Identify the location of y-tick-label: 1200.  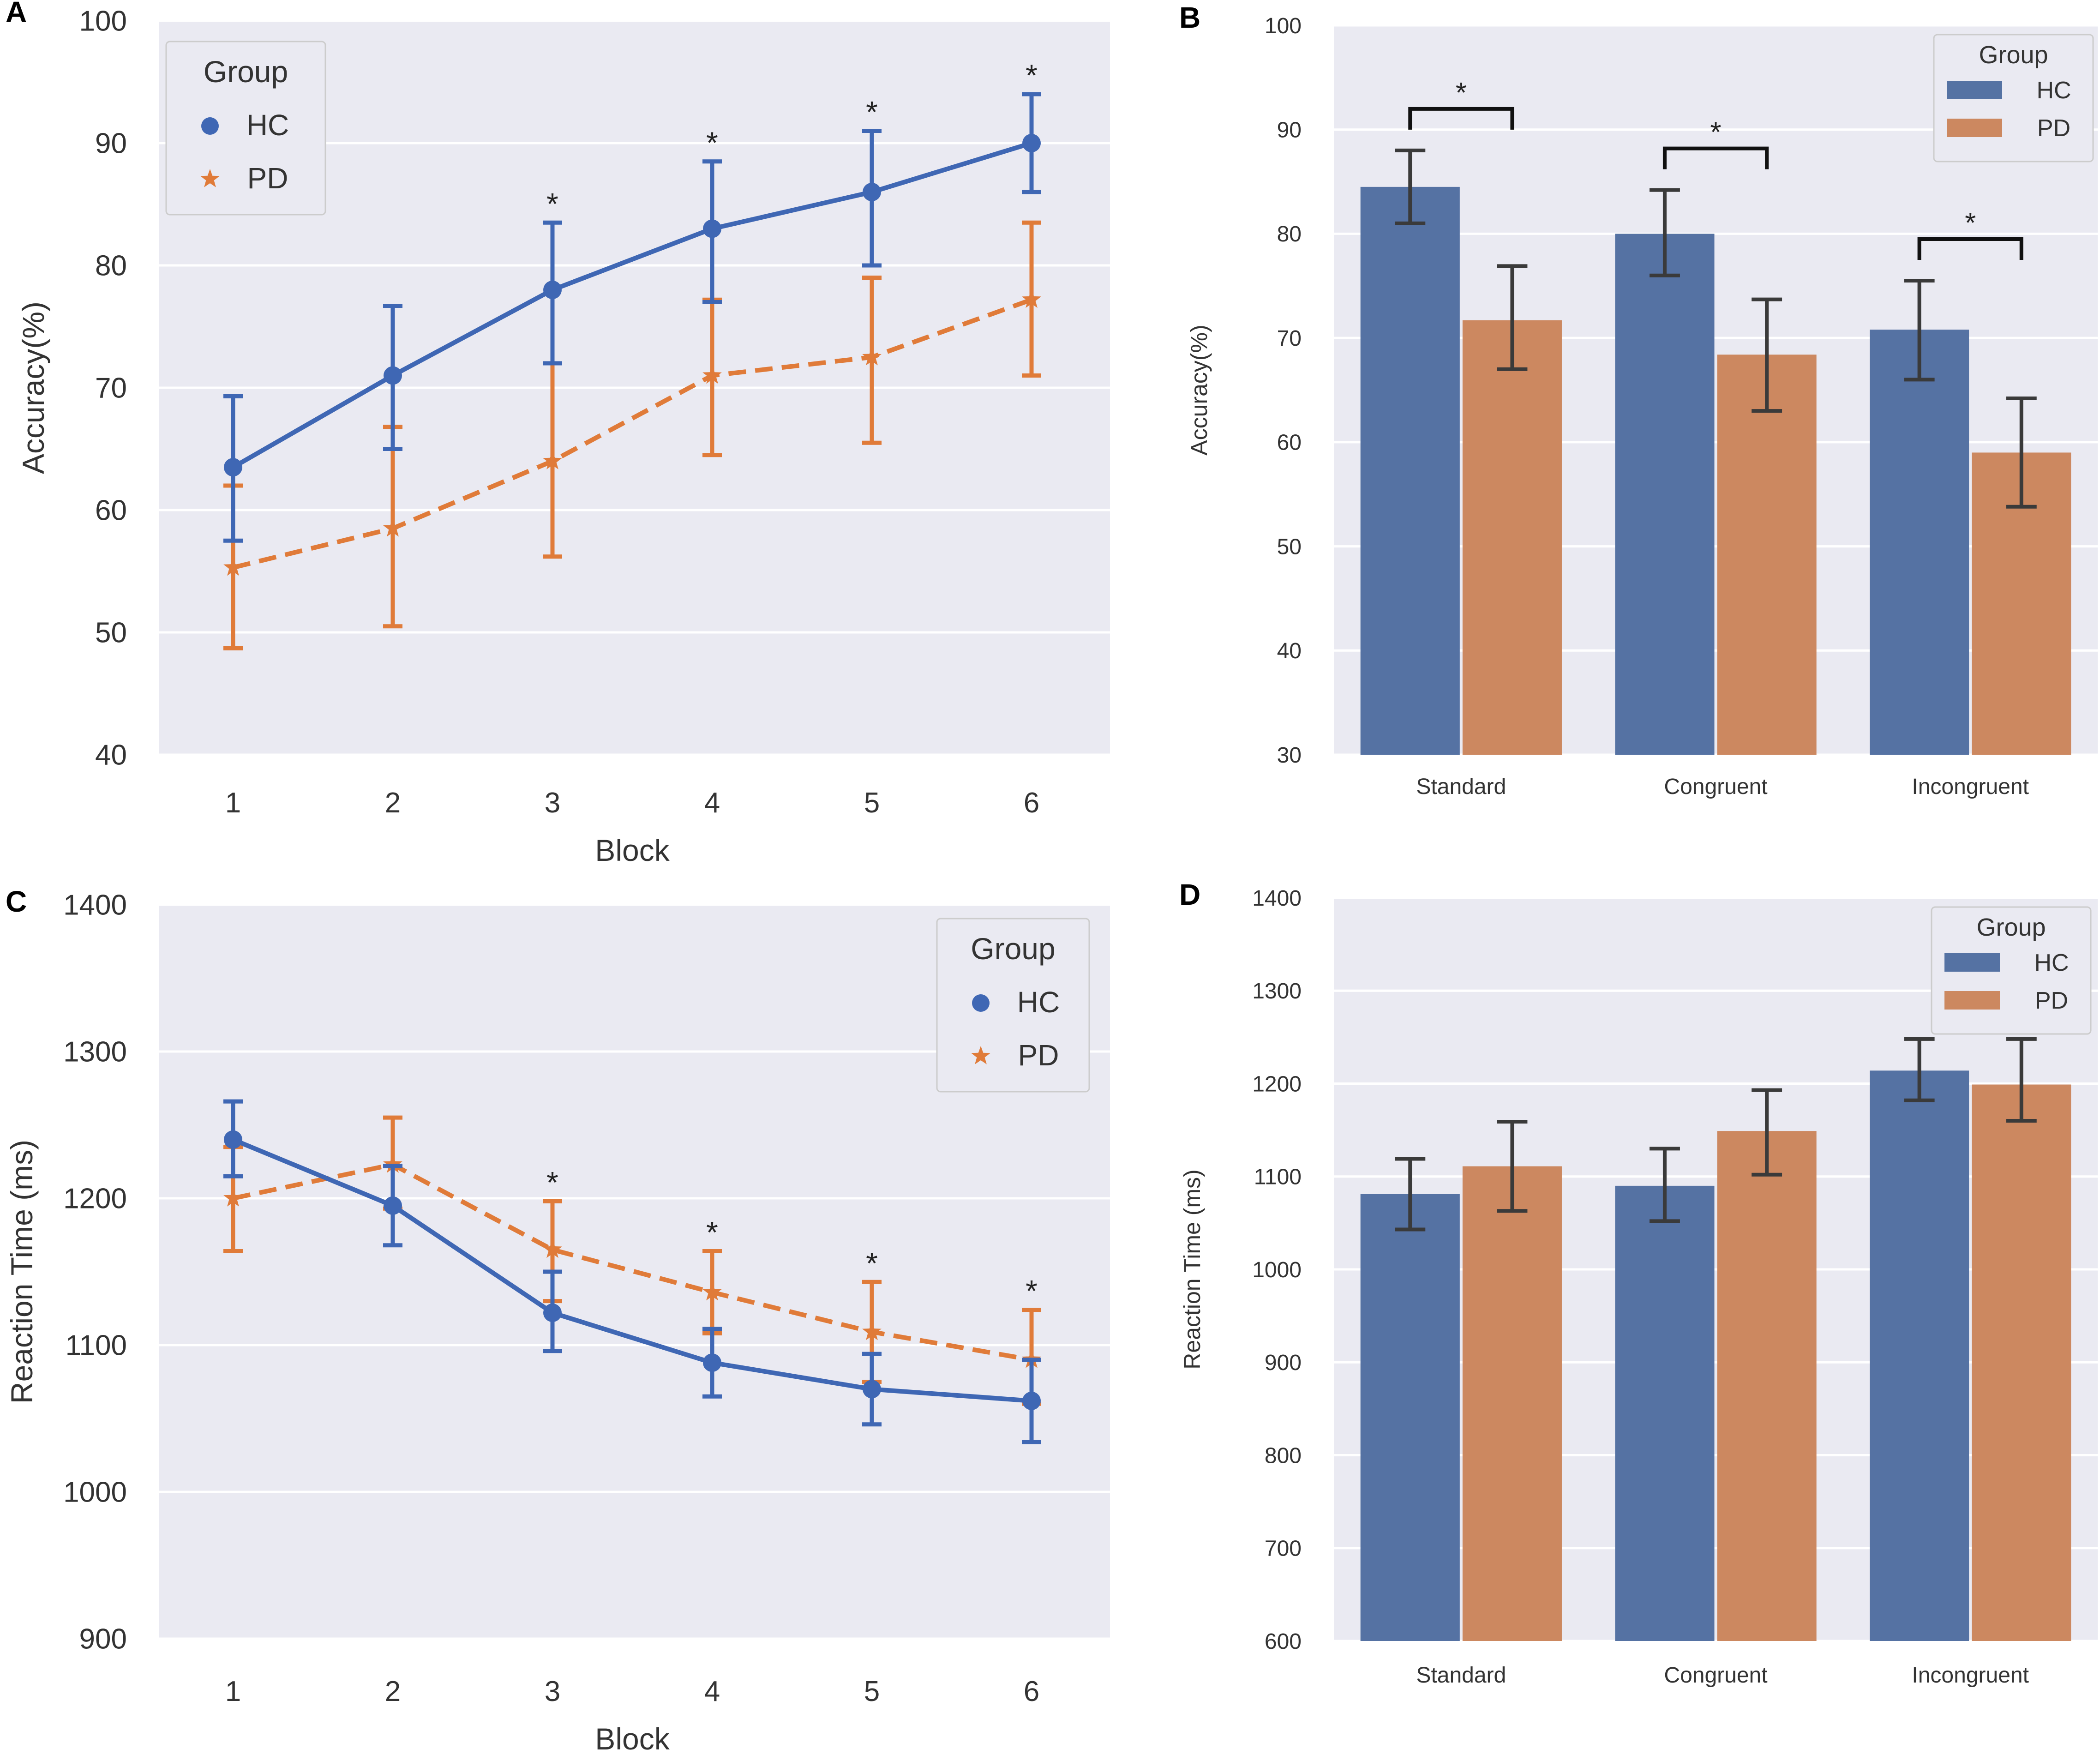
(1277, 1084).